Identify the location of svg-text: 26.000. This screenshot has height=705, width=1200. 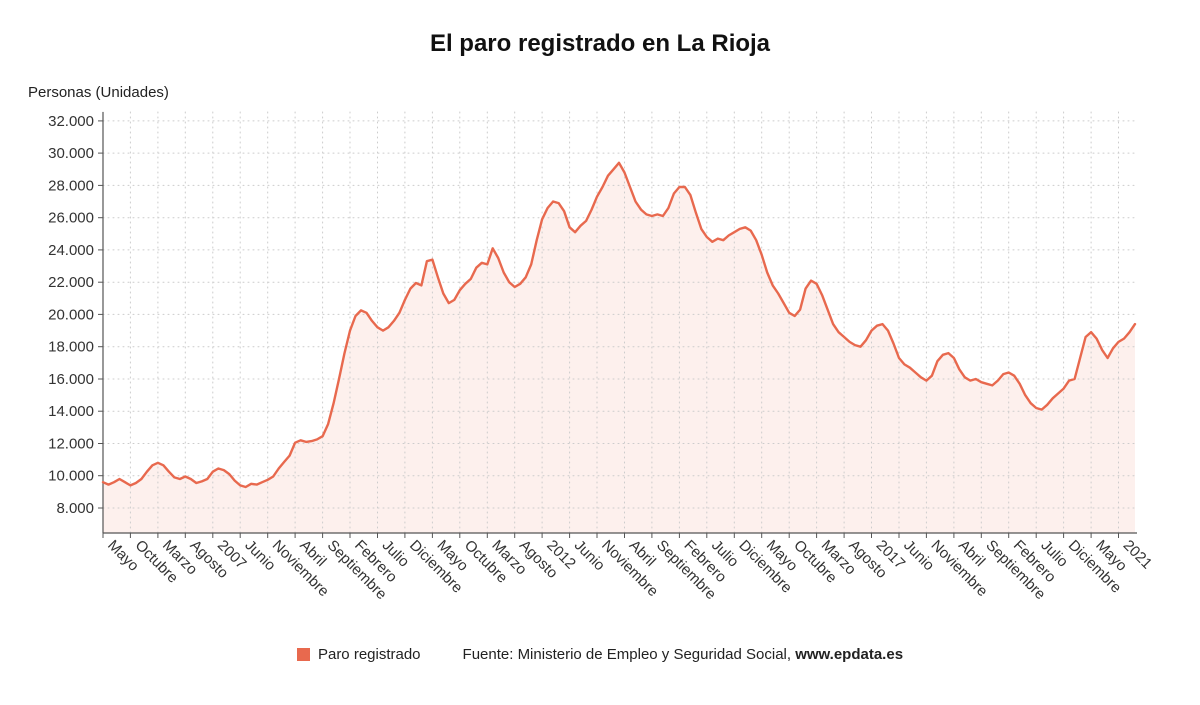
(71, 218).